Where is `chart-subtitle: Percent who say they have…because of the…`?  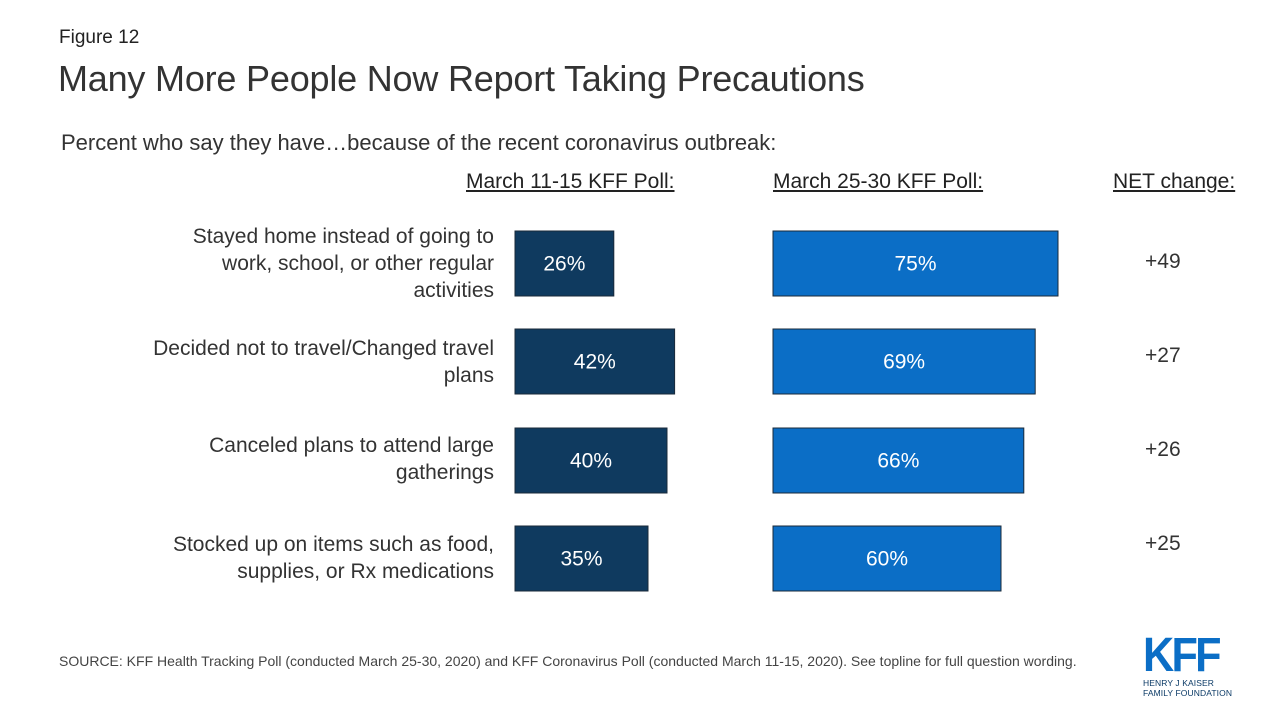 chart-subtitle: Percent who say they have…because of the… is located at coordinates (419, 142).